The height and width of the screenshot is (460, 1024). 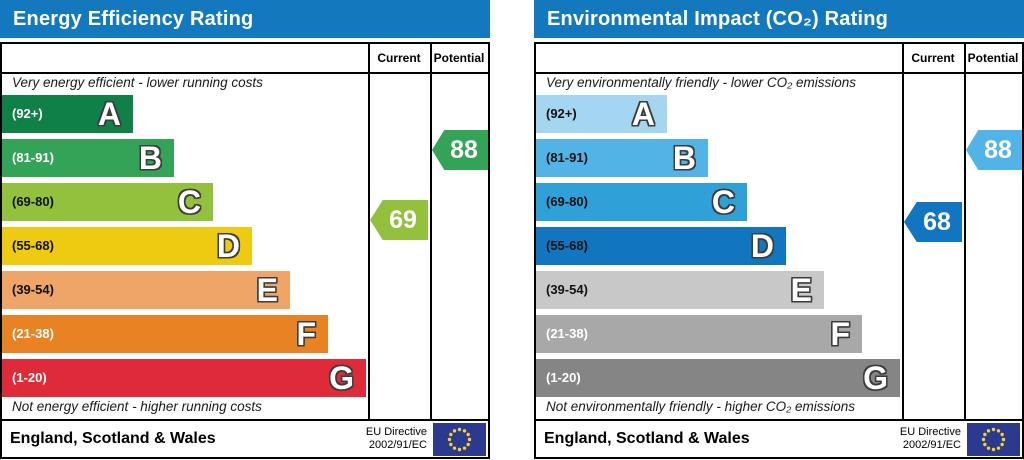 I want to click on current-rating-pointer: 69, so click(x=399, y=220).